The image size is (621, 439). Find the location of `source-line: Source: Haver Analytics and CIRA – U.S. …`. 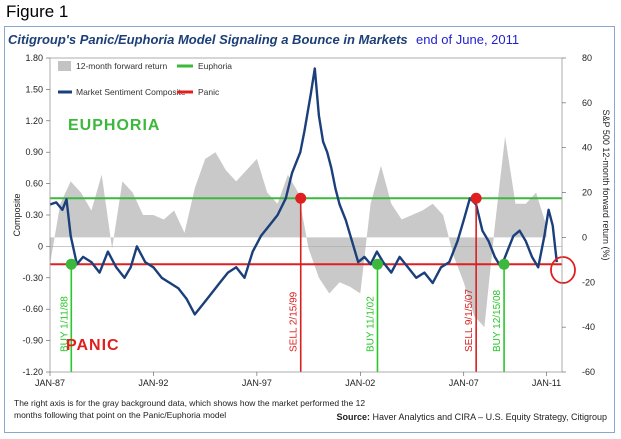

source-line: Source: Haver Analytics and CIRA – U.S. … is located at coordinates (472, 417).